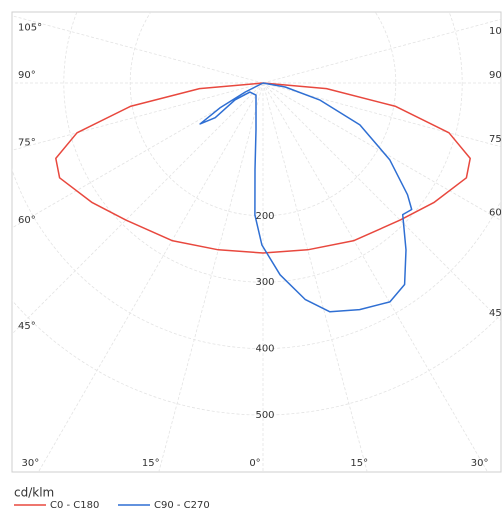 Image resolution: width=502 pixels, height=513 pixels. What do you see at coordinates (264, 415) in the screenshot?
I see `r-tick-label: 500` at bounding box center [264, 415].